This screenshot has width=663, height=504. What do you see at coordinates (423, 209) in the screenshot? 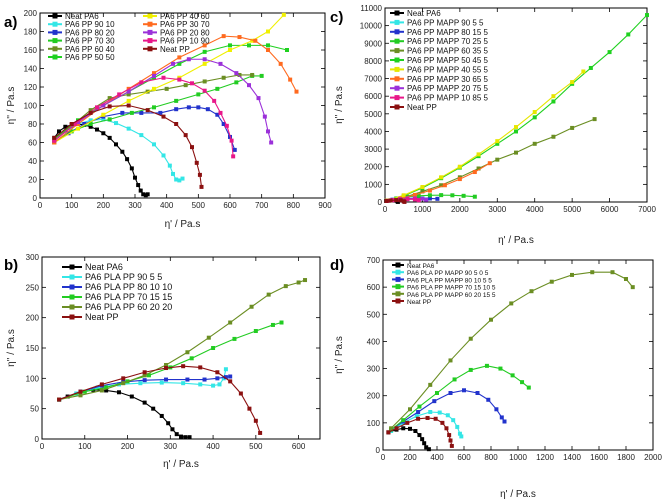
I see `x-tick-label: 1000` at bounding box center [423, 209].